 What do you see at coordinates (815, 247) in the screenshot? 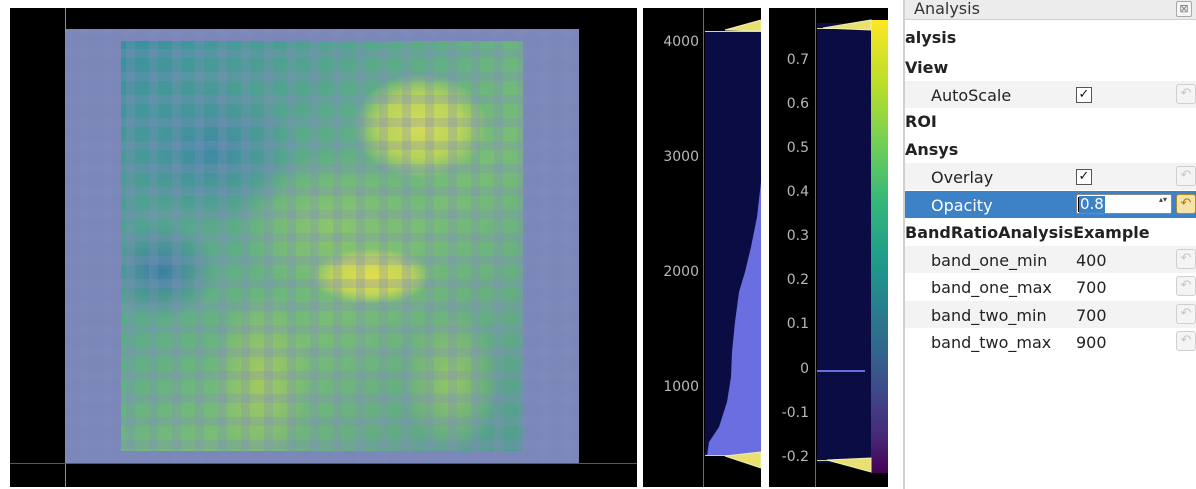
I see `histogram-right-axis` at bounding box center [815, 247].